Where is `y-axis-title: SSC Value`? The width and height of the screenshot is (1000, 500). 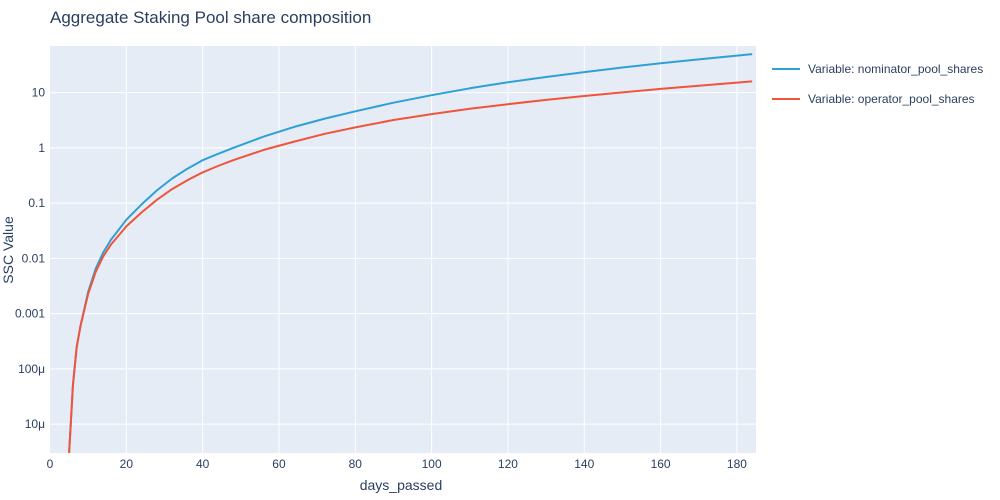 y-axis-title: SSC Value is located at coordinates (8, 250).